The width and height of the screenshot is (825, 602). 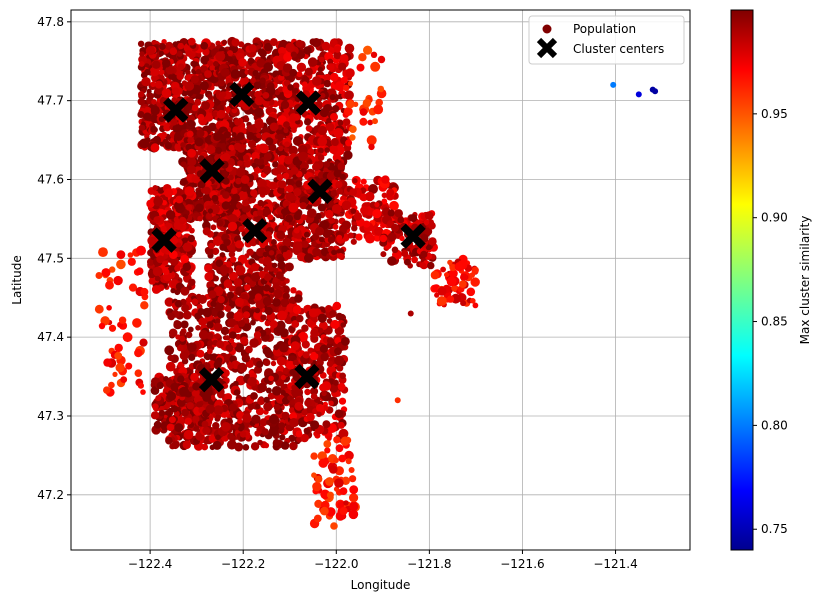 I want to click on x-tick-label: −121.8, so click(x=429, y=564).